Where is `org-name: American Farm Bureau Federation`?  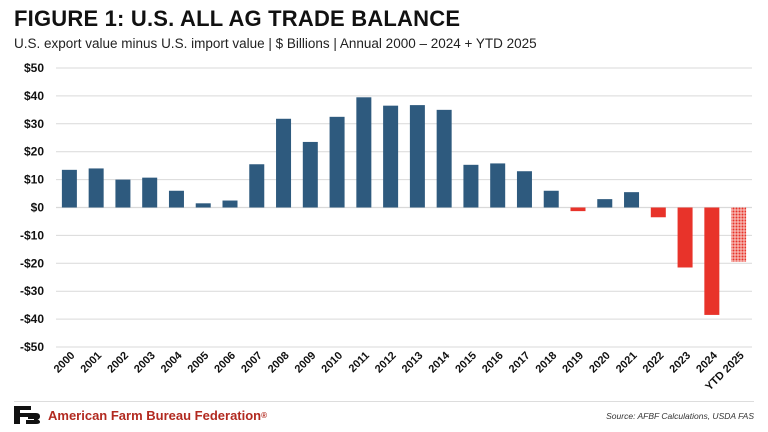 org-name: American Farm Bureau Federation is located at coordinates (155, 415).